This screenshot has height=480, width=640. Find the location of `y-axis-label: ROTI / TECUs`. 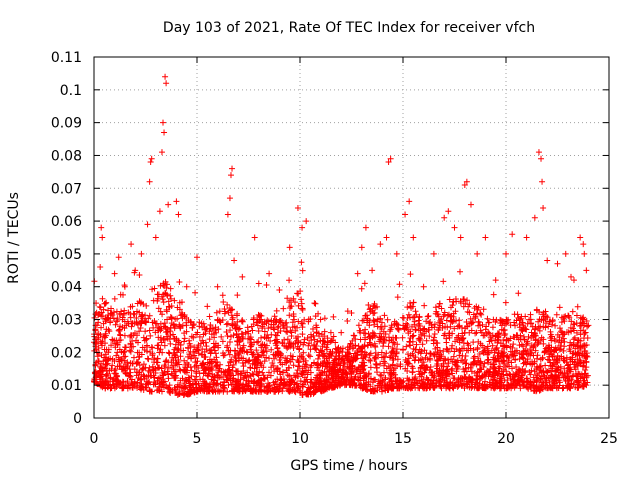

y-axis-label: ROTI / TECUs is located at coordinates (14, 238).